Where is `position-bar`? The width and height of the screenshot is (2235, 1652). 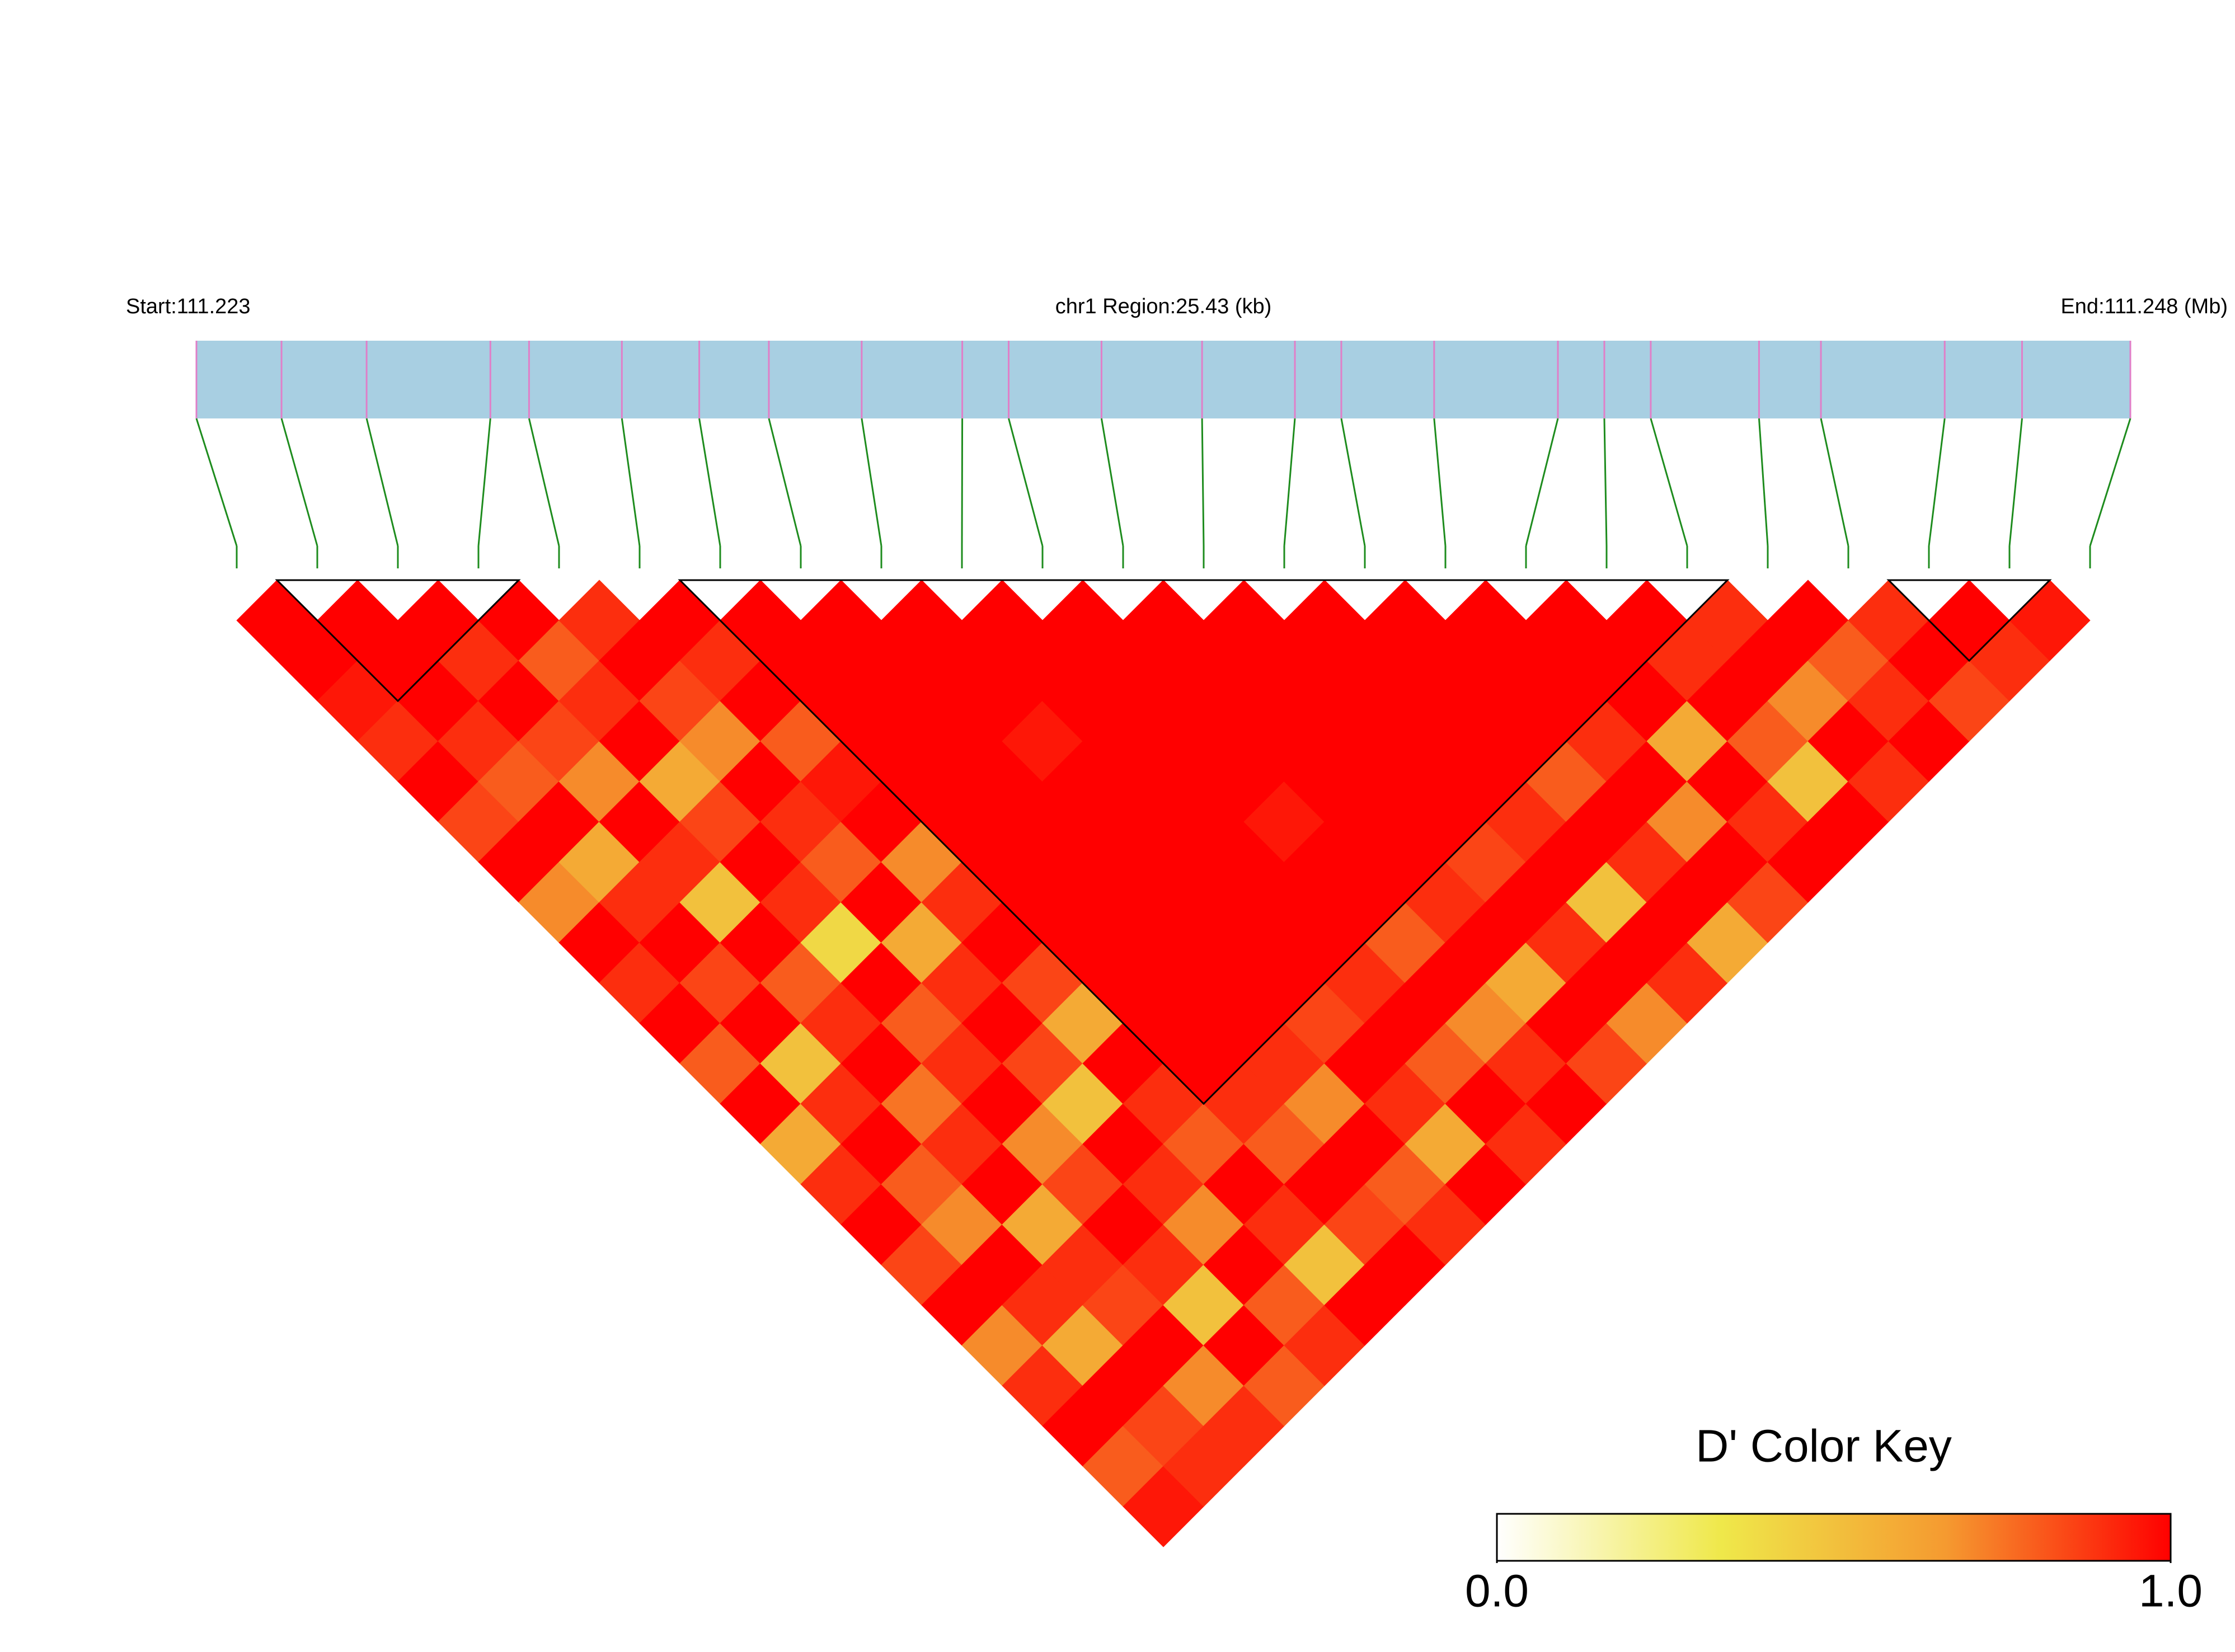
position-bar is located at coordinates (1163, 379).